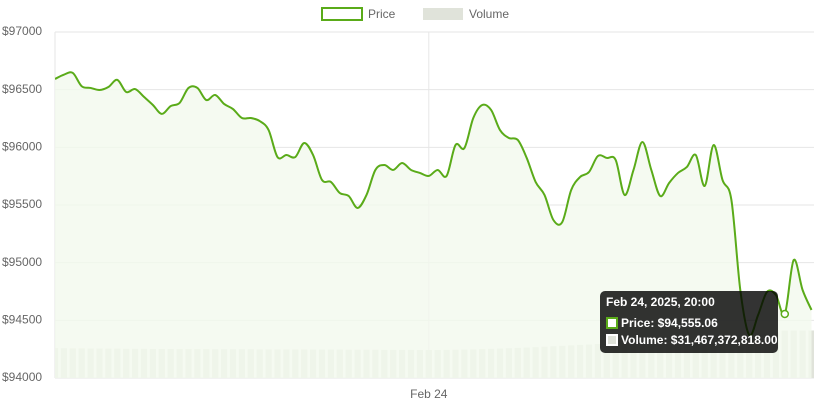  Describe the element at coordinates (660, 302) in the screenshot. I see `tooltip-title: Feb 24, 2025, 20:00` at that location.